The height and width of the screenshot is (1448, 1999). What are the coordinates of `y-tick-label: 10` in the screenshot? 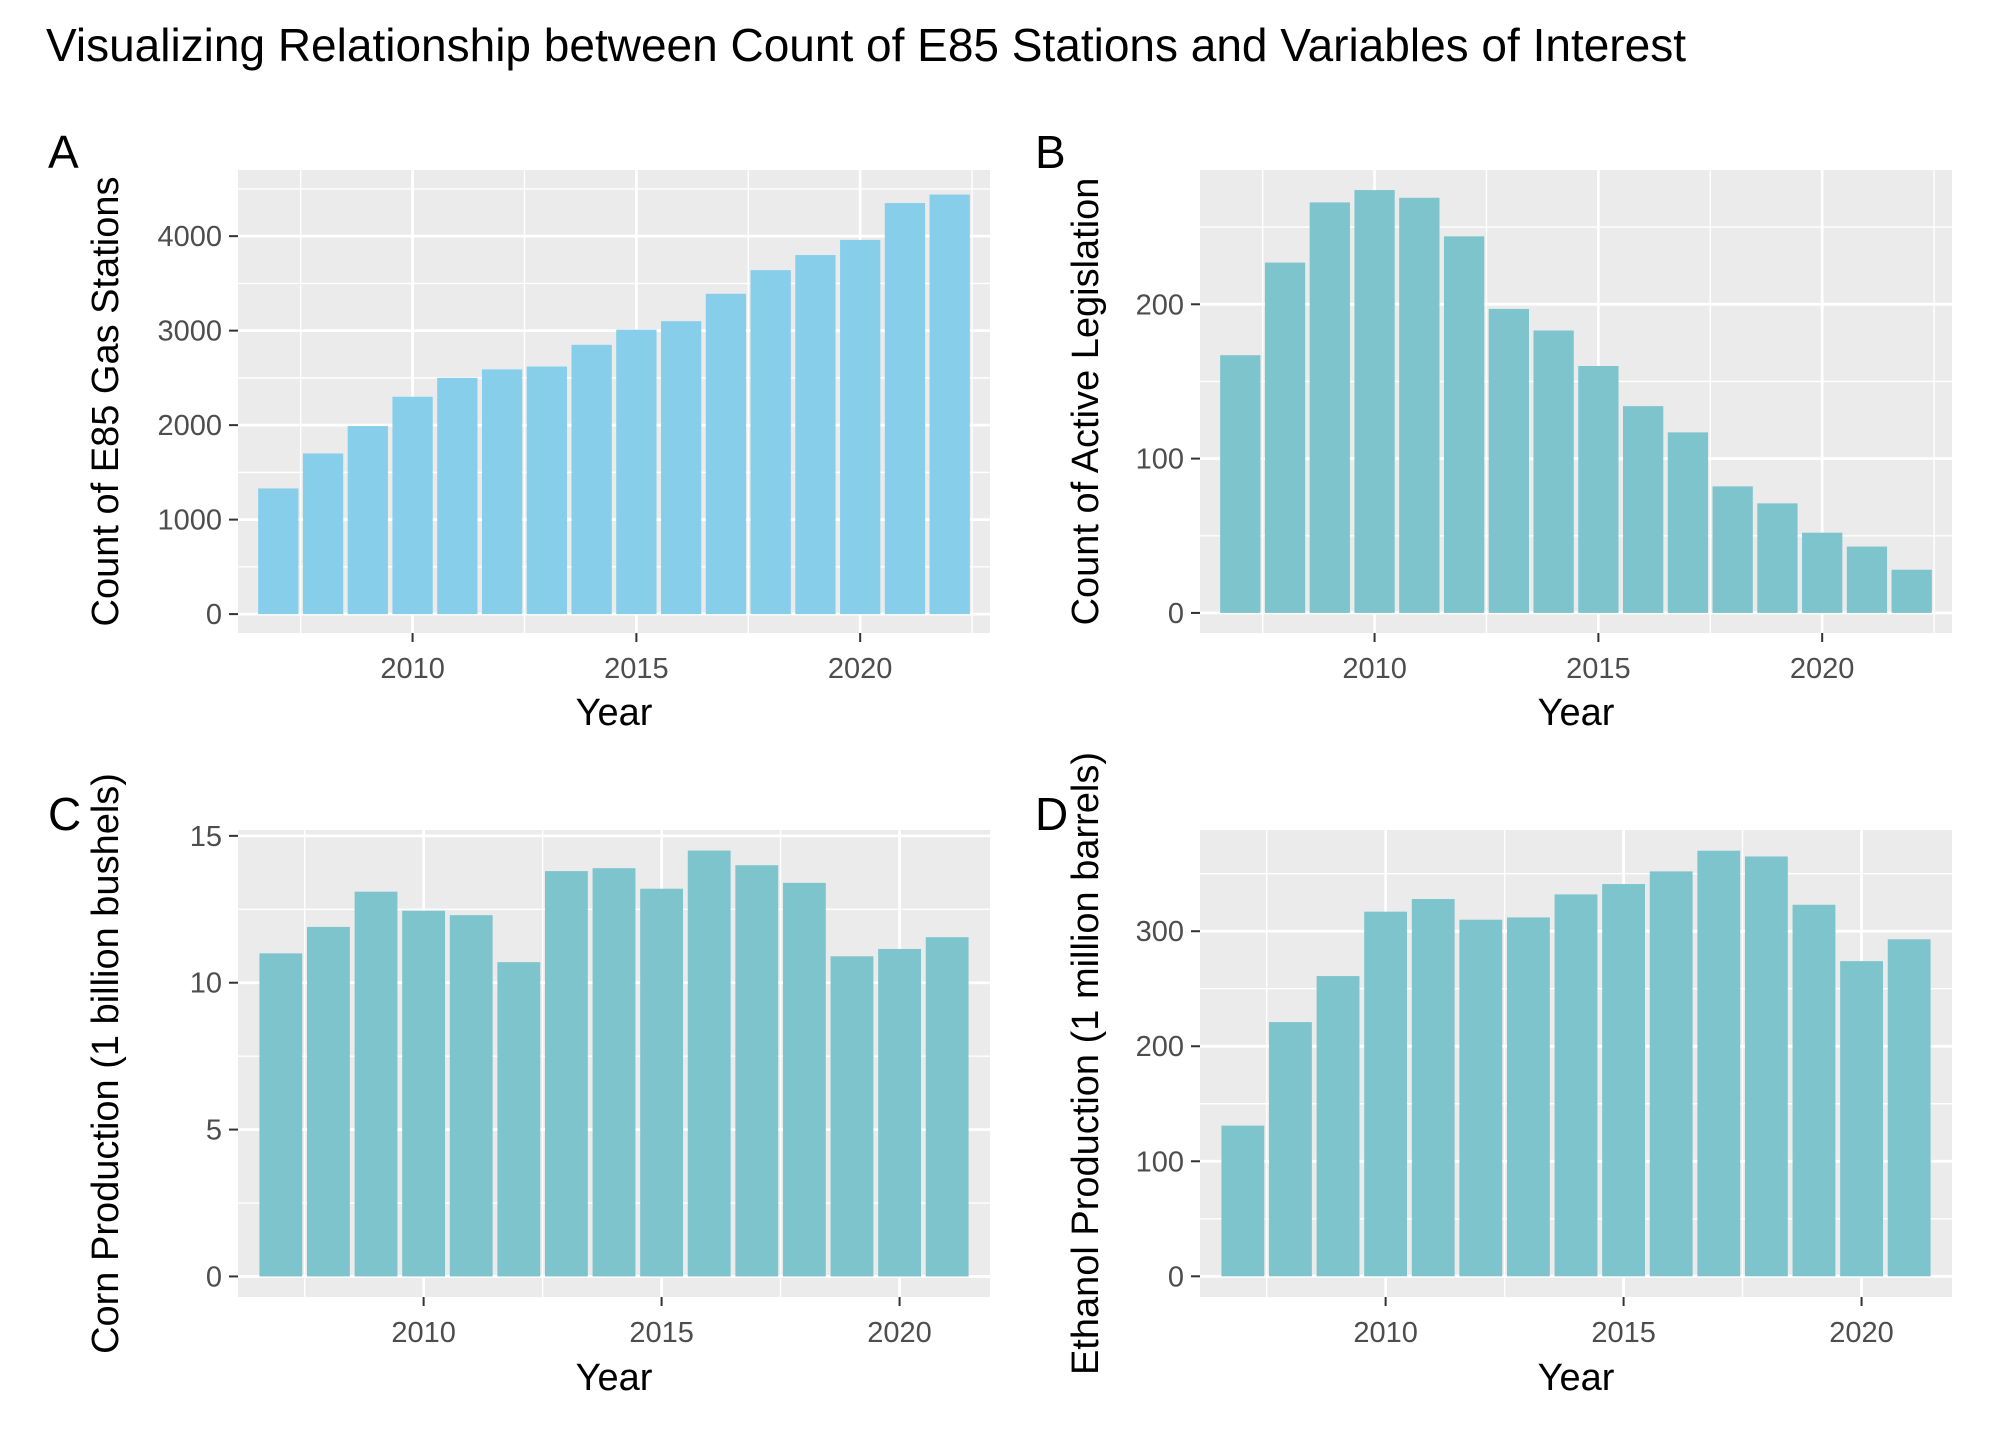 It's located at (206, 984).